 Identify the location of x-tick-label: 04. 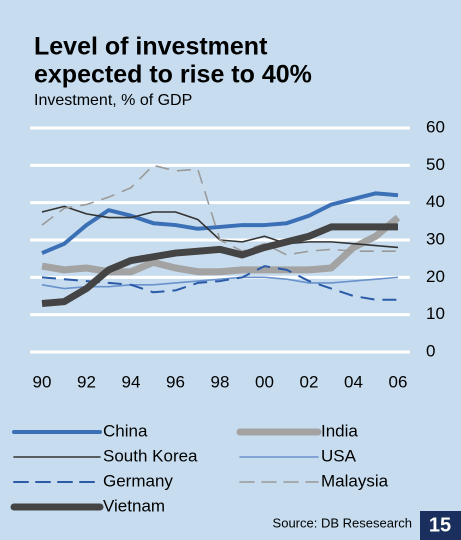
(353, 381).